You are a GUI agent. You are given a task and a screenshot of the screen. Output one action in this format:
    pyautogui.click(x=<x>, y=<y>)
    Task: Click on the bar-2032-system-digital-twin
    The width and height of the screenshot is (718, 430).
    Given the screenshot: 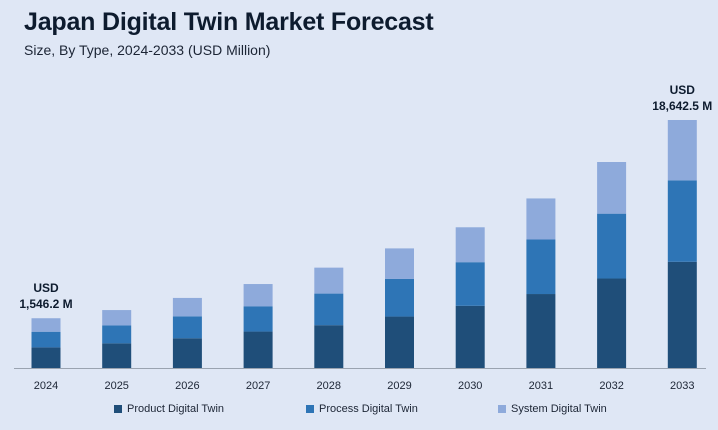 What is the action you would take?
    pyautogui.click(x=612, y=188)
    